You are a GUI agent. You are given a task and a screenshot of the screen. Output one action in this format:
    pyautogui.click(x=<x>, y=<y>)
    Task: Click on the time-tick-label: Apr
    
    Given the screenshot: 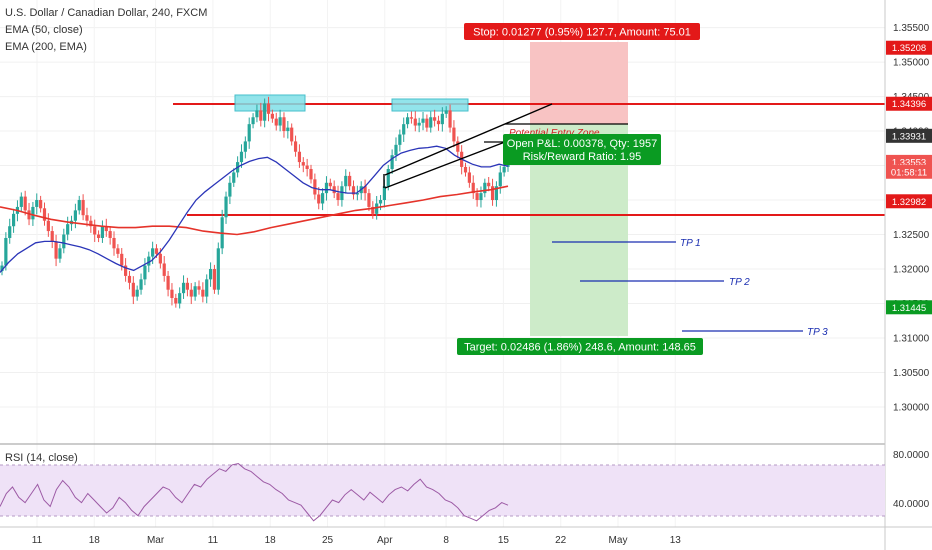 What is the action you would take?
    pyautogui.click(x=385, y=540)
    